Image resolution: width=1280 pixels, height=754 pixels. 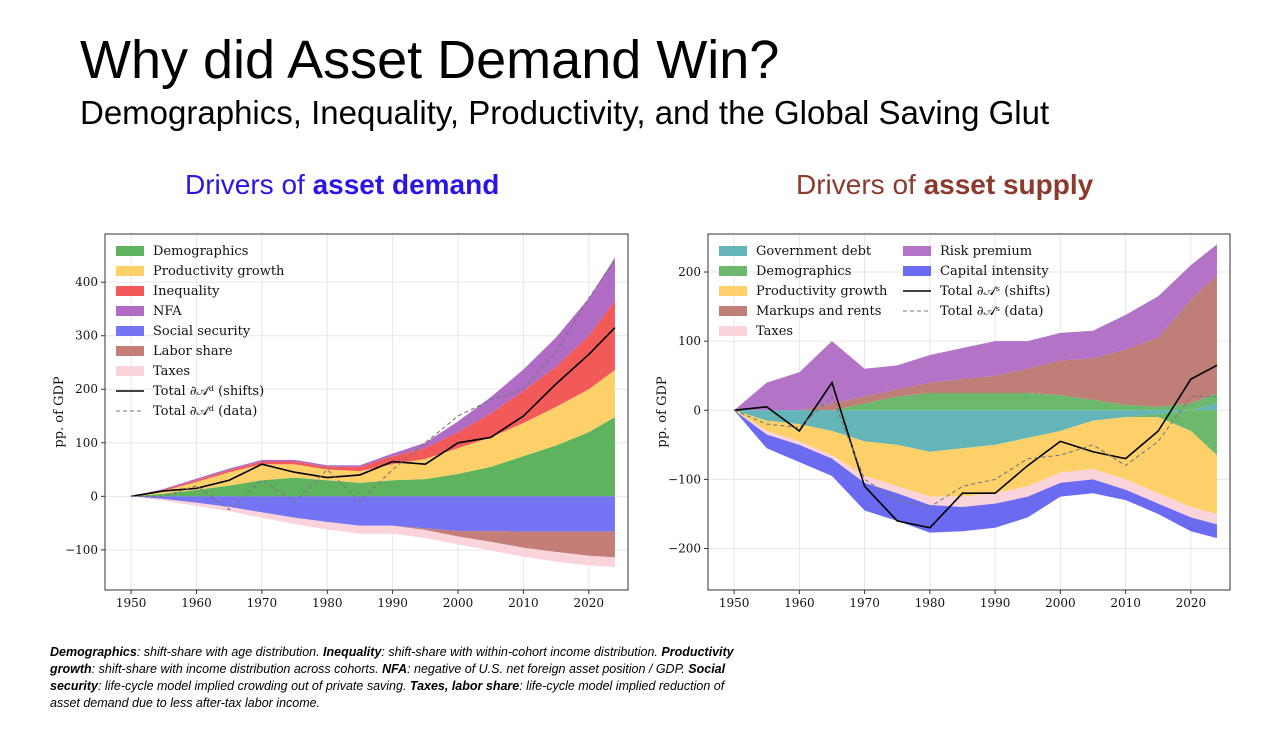 What do you see at coordinates (373, 514) in the screenshot?
I see `social-security-area` at bounding box center [373, 514].